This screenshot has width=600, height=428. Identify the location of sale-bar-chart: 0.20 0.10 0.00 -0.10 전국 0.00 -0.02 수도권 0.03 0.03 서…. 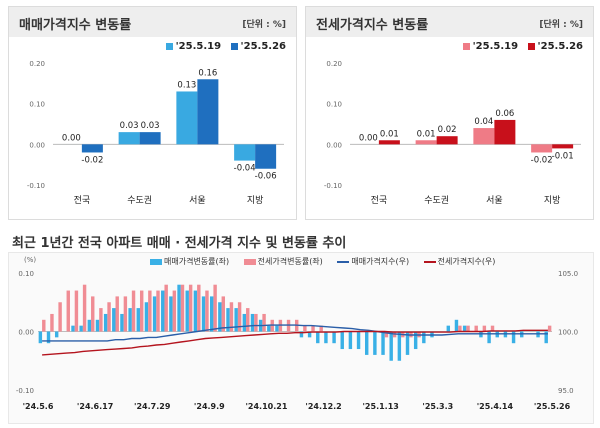
(155, 133).